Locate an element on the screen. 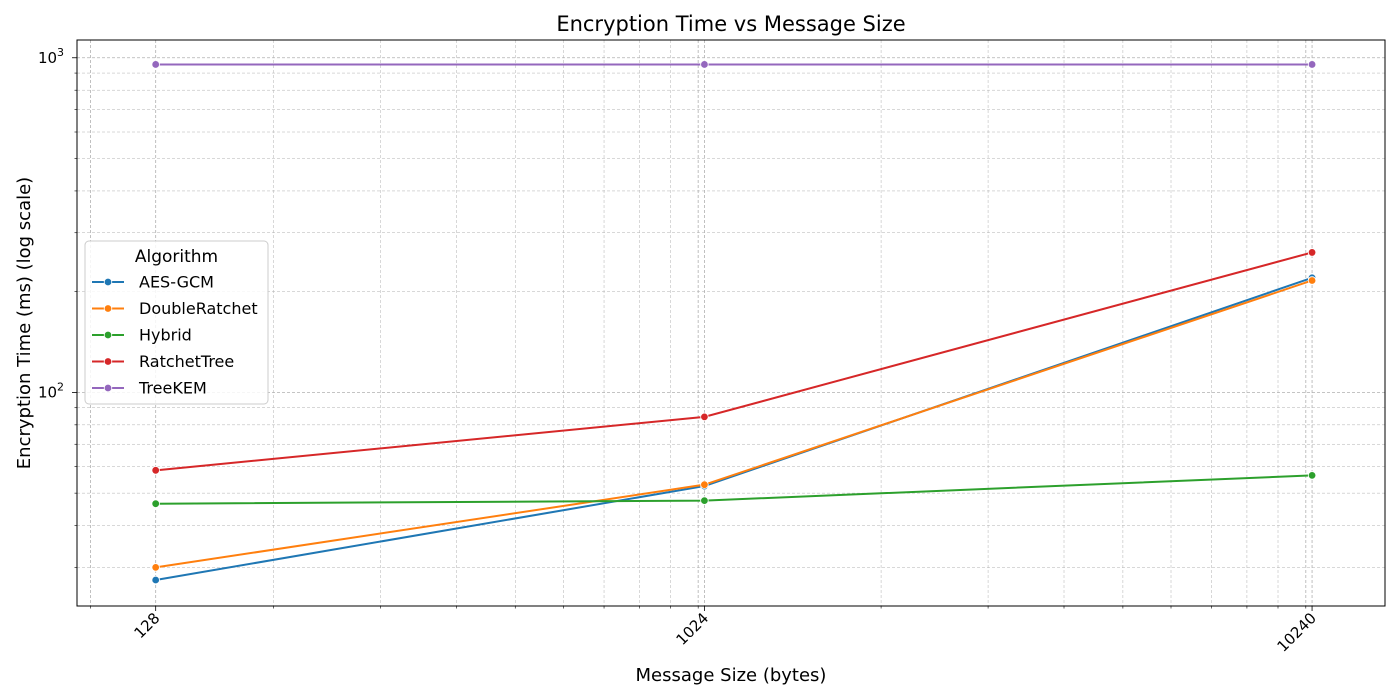 This screenshot has height=700, width=1400. legend-item: Hybrid is located at coordinates (142, 335).